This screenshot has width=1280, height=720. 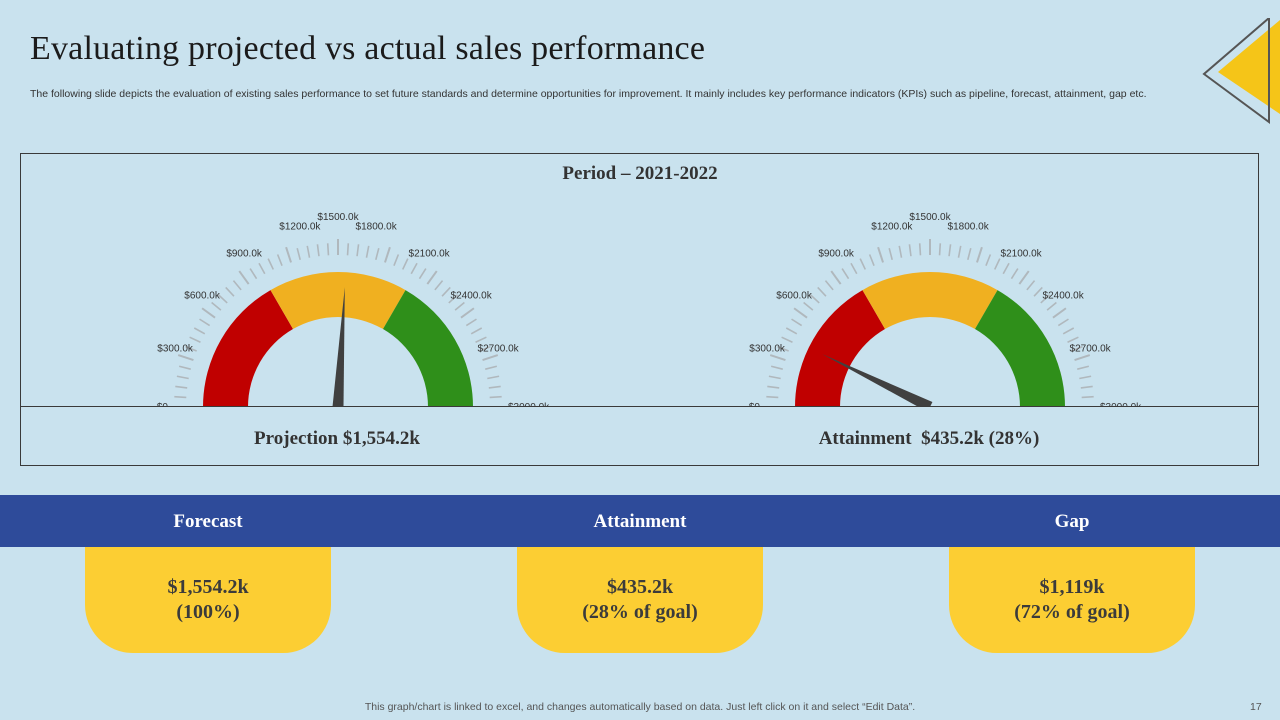 I want to click on forecast-value: $1,554.2k, so click(x=208, y=587).